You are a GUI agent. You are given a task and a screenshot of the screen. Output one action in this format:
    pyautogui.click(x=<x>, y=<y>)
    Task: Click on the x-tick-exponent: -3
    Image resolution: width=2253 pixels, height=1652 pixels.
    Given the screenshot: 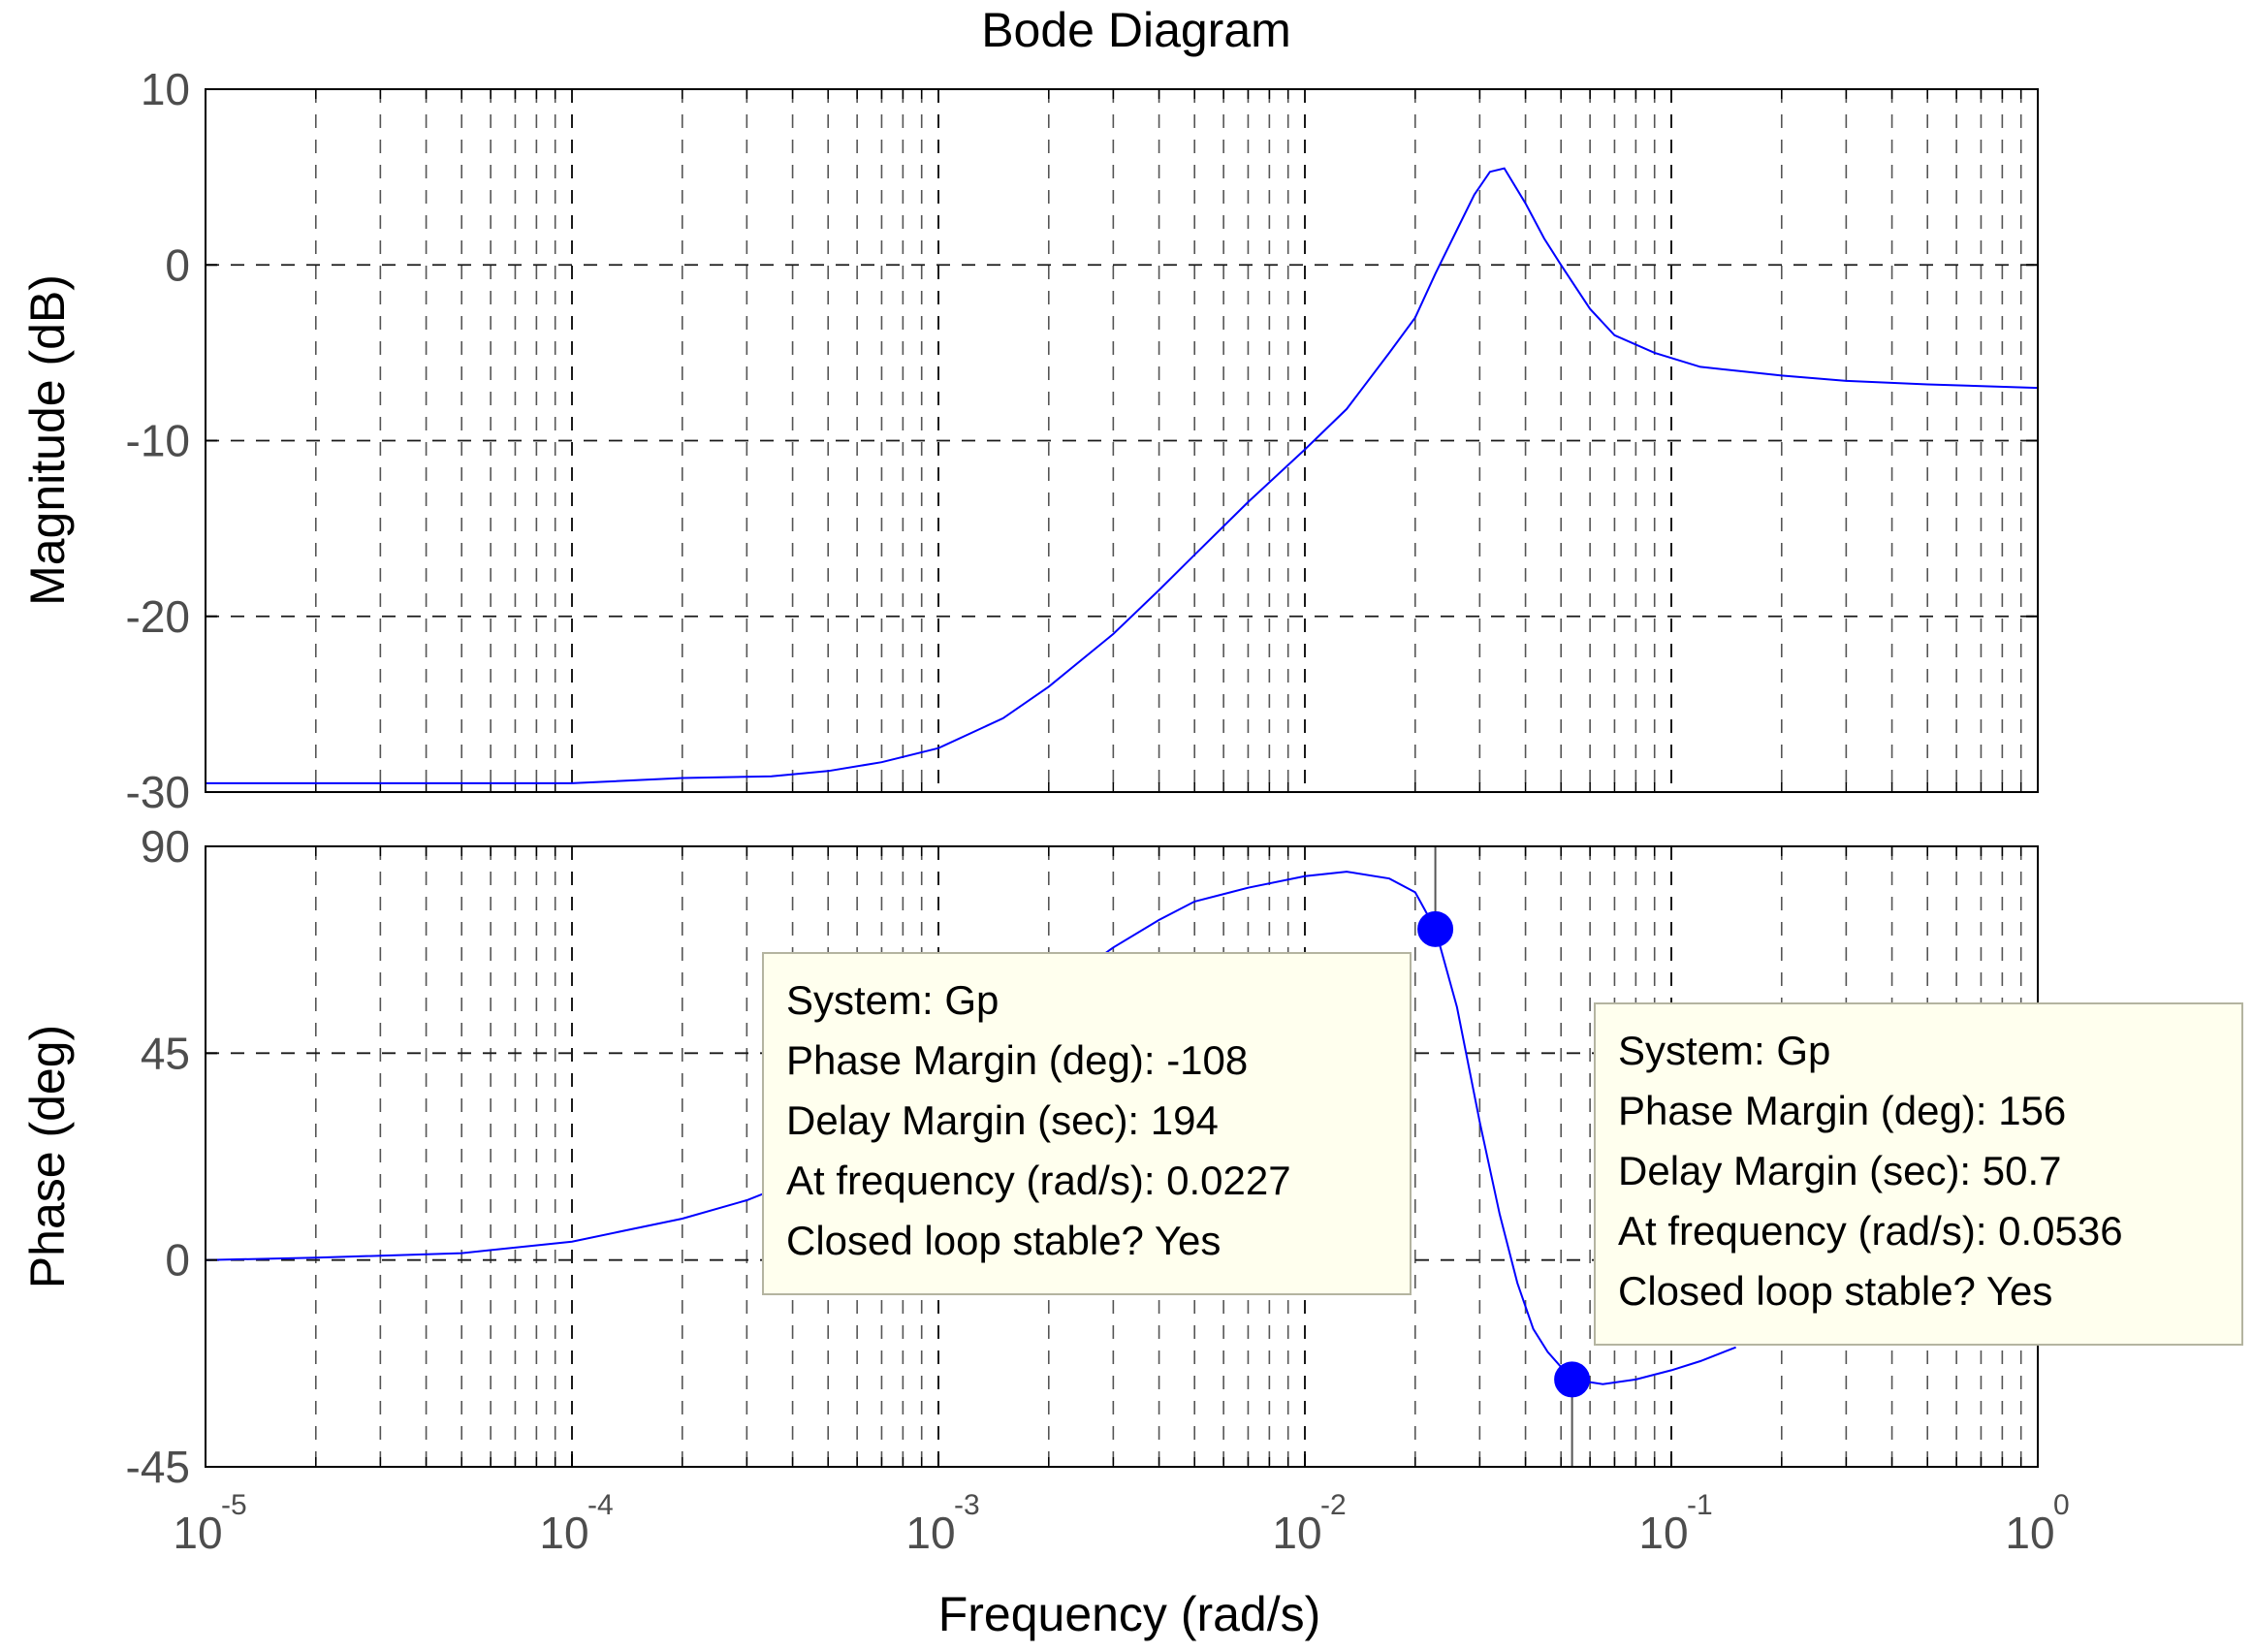 What is the action you would take?
    pyautogui.click(x=967, y=1505)
    